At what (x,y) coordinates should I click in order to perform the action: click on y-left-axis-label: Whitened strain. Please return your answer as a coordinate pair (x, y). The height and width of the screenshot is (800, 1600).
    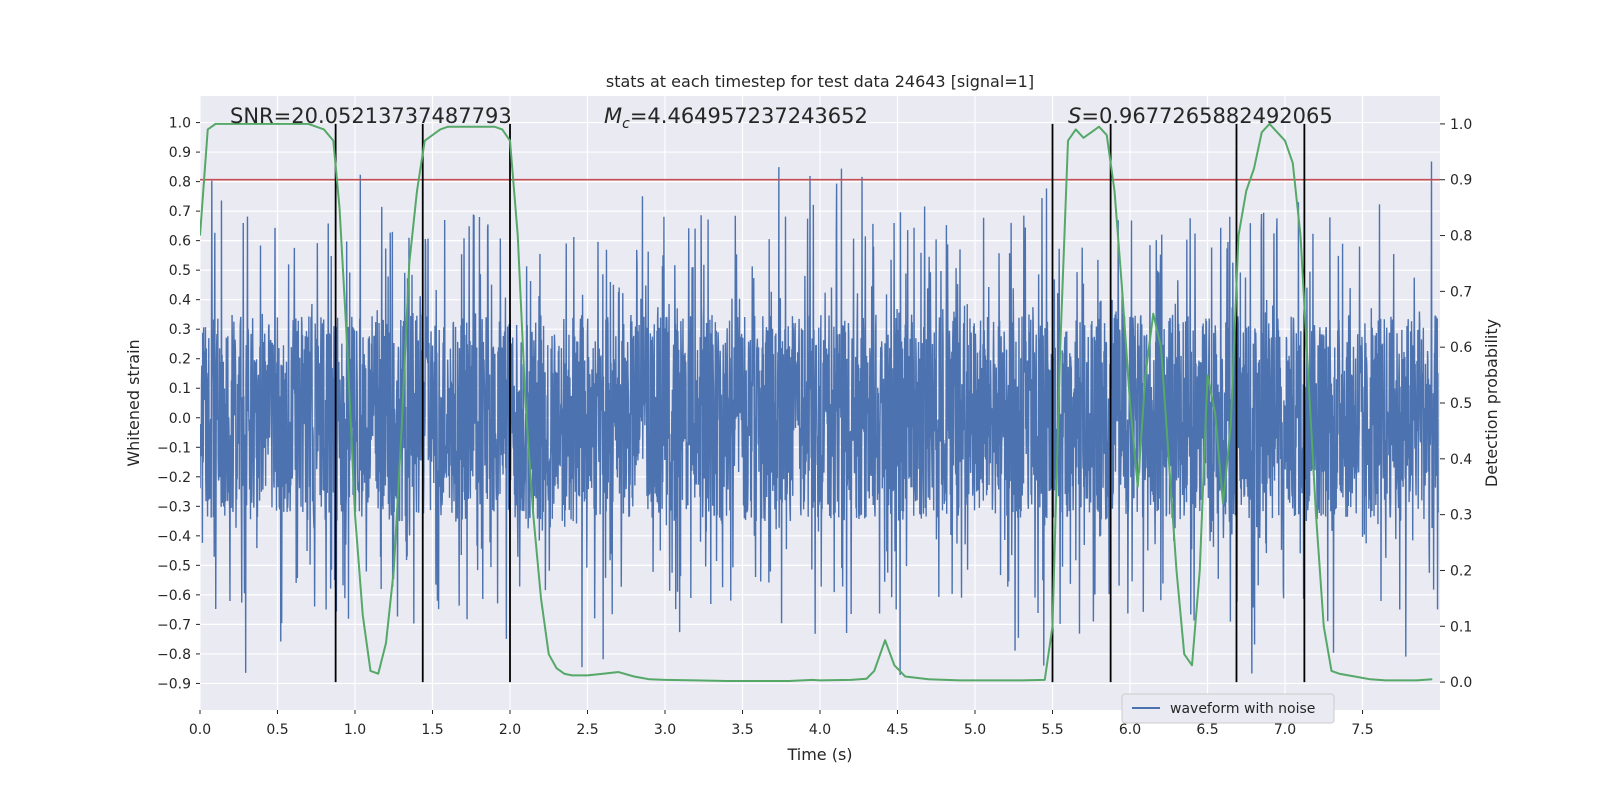
    Looking at the image, I should click on (133, 402).